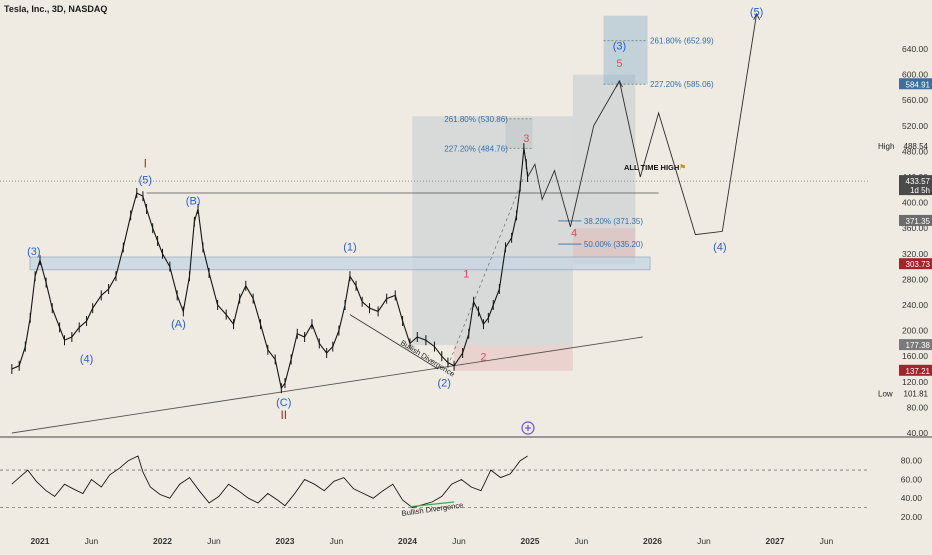 Image resolution: width=932 pixels, height=555 pixels. What do you see at coordinates (528, 428) in the screenshot?
I see `add-marker-icon` at bounding box center [528, 428].